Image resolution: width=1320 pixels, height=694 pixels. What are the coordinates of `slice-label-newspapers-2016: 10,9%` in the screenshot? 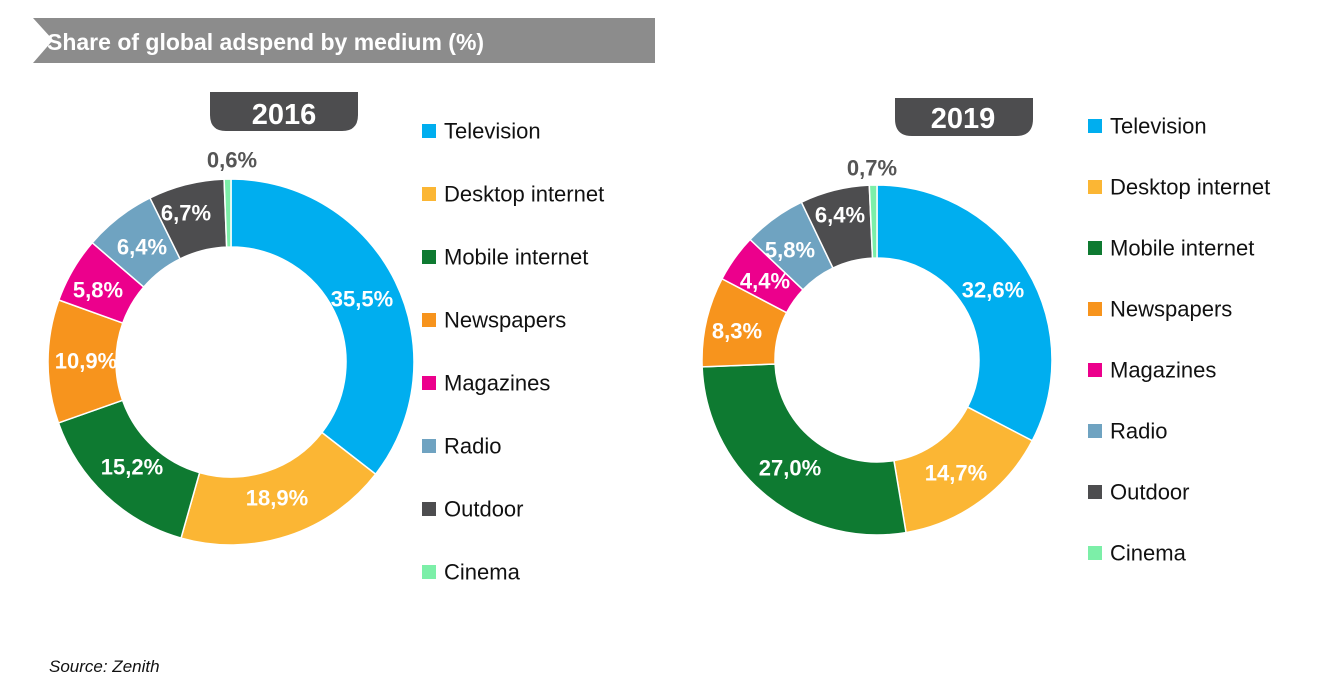 It's located at (86, 361).